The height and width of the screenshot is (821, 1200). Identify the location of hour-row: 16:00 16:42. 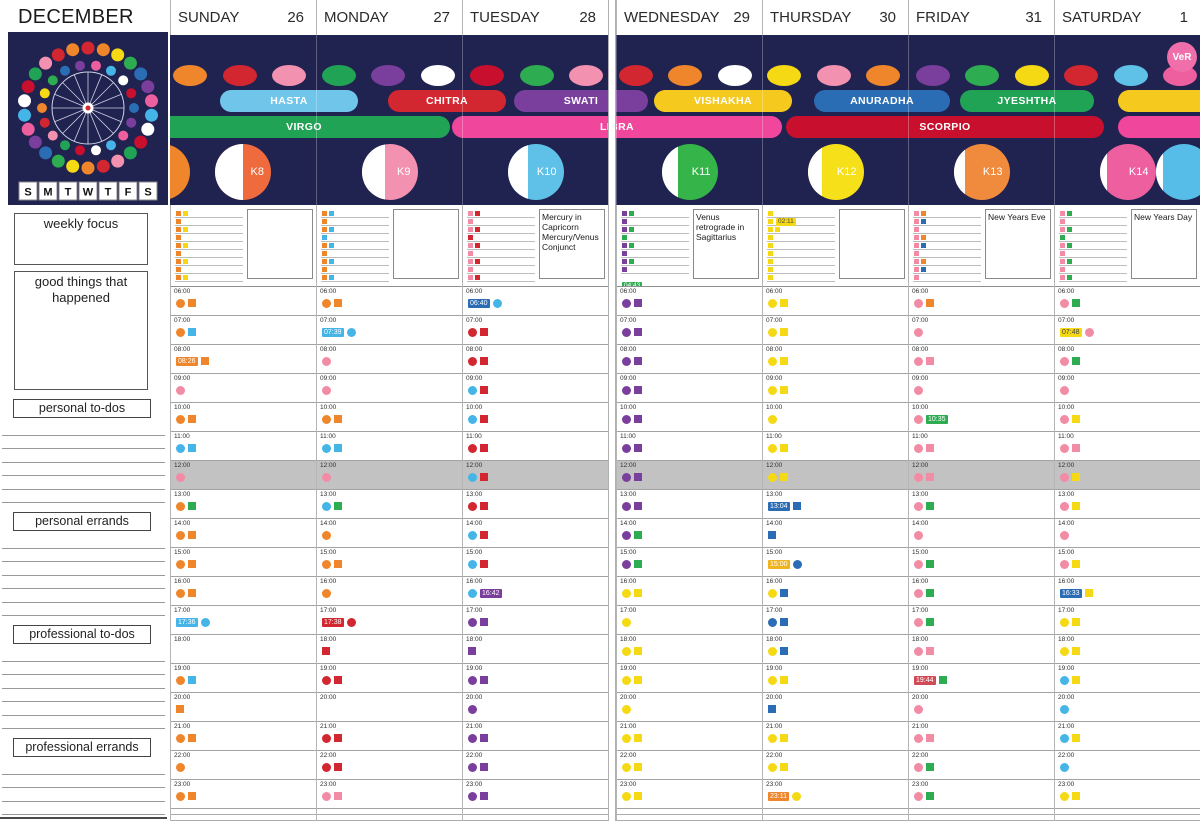
(535, 591).